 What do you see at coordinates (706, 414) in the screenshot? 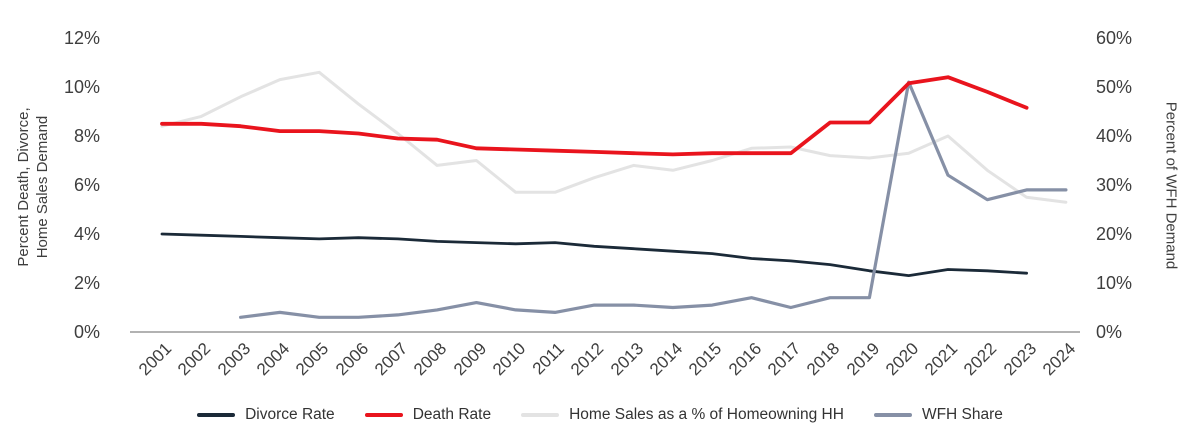
I see `legend-label-home-sales: Home Sales as a % of Homeowning HH` at bounding box center [706, 414].